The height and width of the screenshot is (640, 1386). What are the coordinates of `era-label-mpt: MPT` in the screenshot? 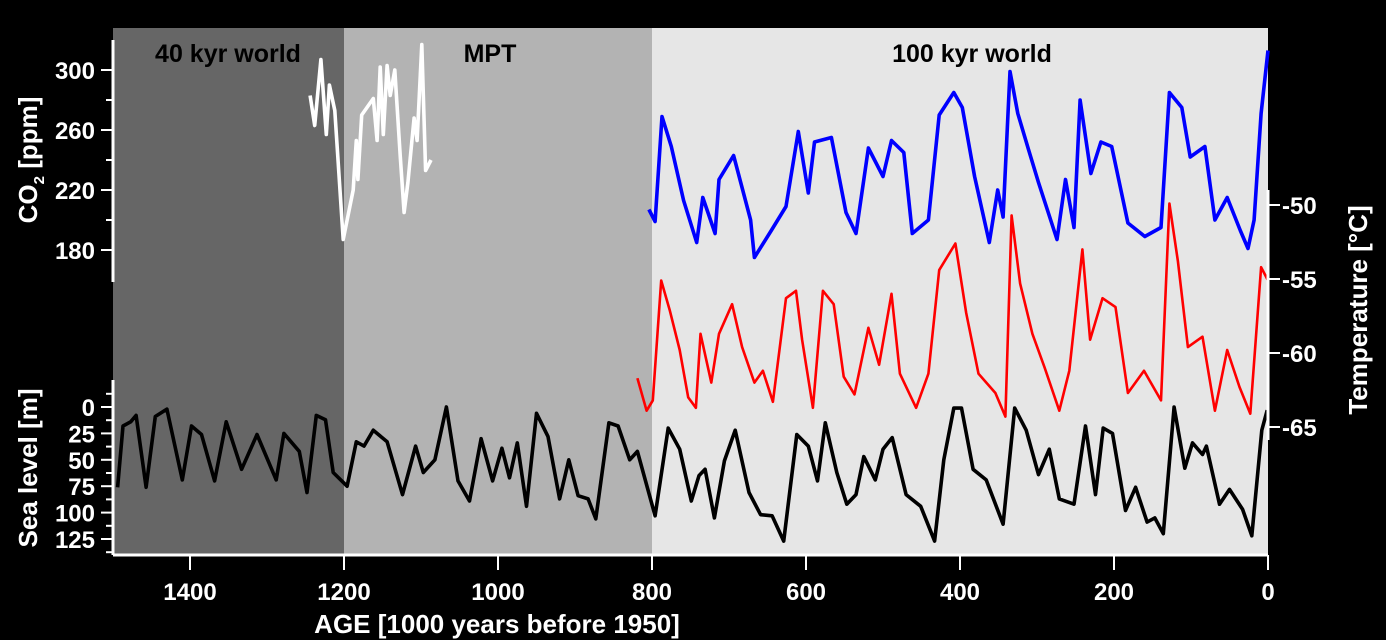 It's located at (490, 54).